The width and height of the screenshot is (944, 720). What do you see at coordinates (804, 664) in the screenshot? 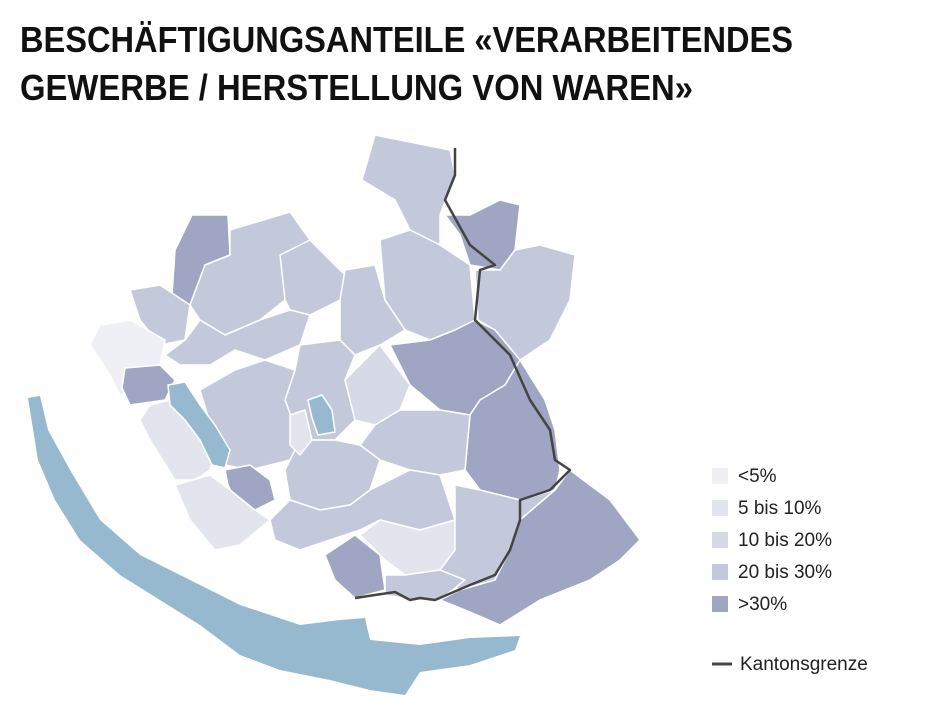
I see `legend-label: Kantonsgrenze` at bounding box center [804, 664].